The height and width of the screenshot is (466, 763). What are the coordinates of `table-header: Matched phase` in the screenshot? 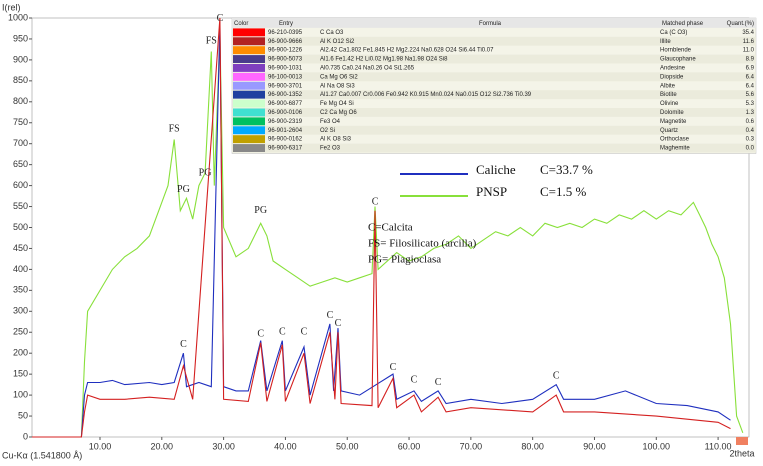 It's located at (683, 24).